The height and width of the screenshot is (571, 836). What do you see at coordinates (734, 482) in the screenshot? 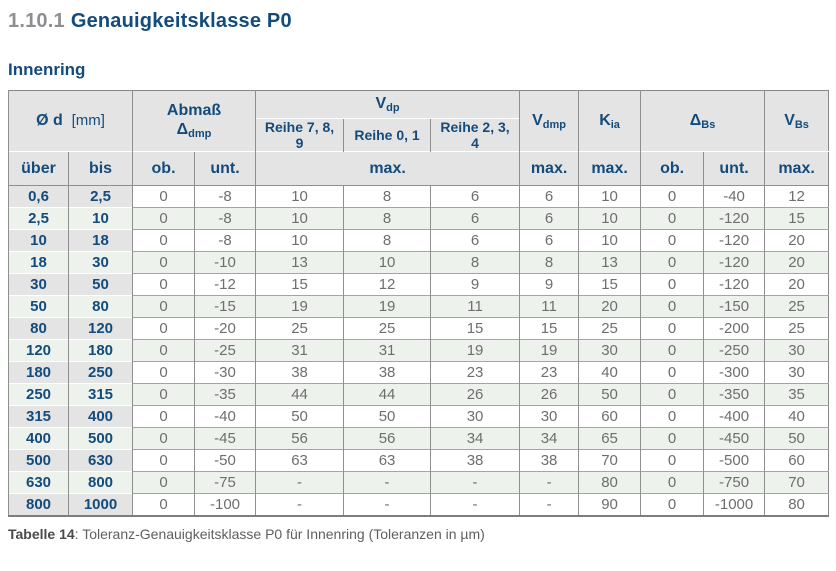
I see `value-cell: -750` at bounding box center [734, 482].